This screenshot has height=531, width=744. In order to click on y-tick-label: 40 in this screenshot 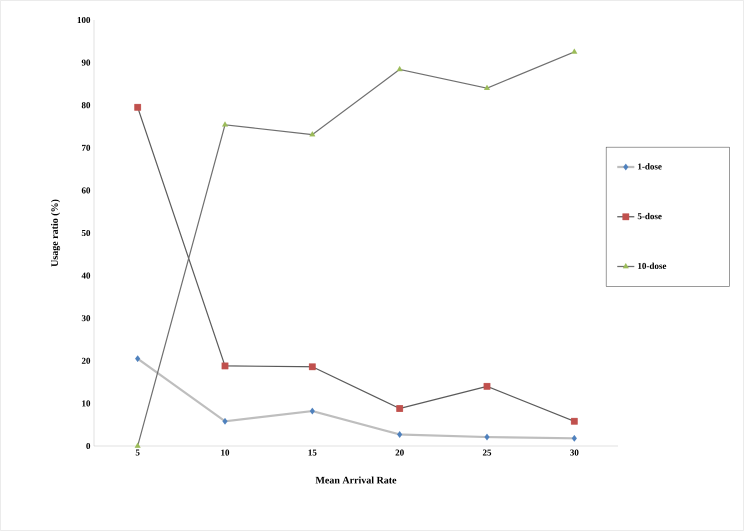, I will do `click(86, 275)`.